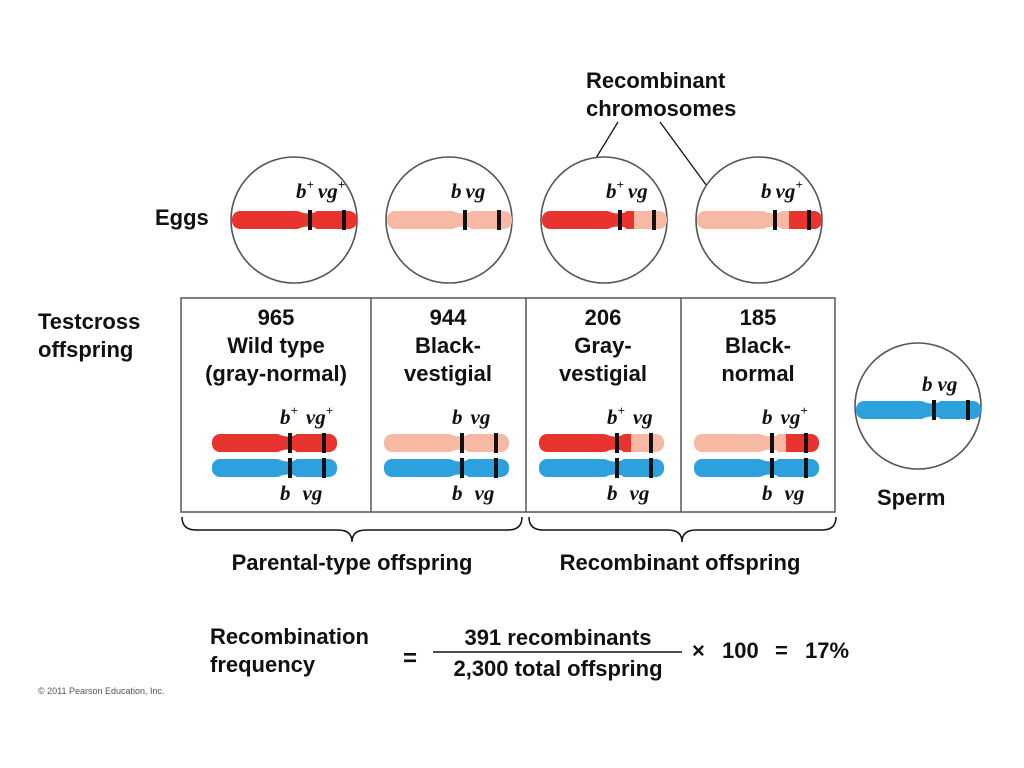 This screenshot has width=1024, height=768. I want to click on offspring-egg-chromosome-1-right-join, so click(309, 443).